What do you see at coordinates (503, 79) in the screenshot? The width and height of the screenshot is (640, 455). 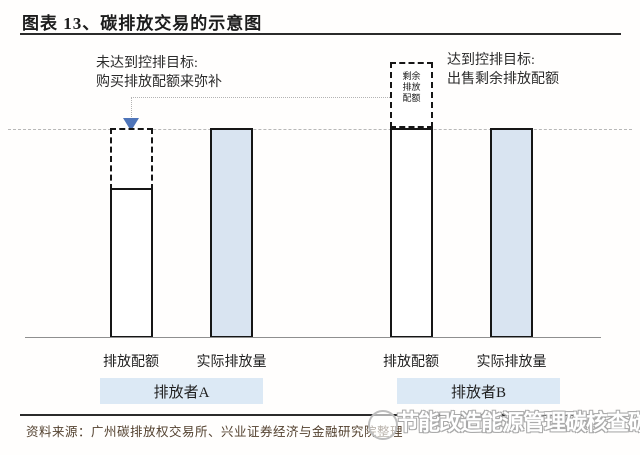 I see `annotation-b-line2: 出售剩余排放配额` at bounding box center [503, 79].